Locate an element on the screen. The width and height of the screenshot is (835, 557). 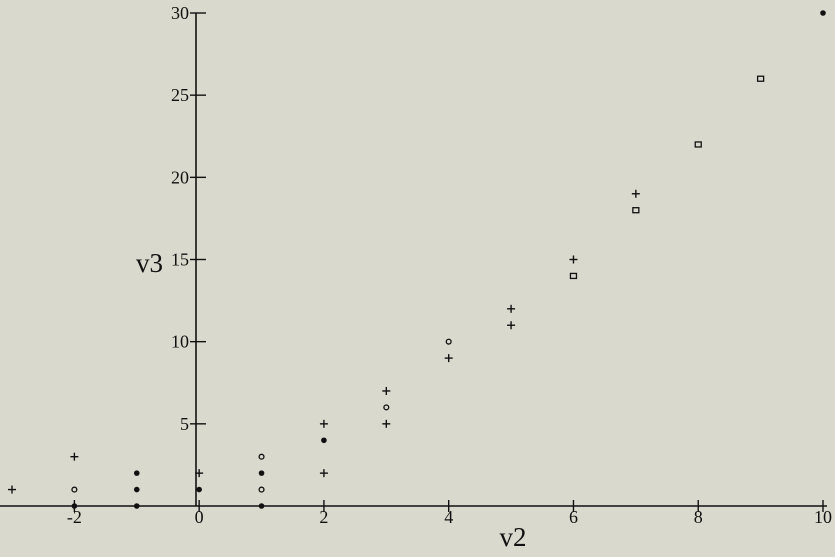
x-tick-label: 4 is located at coordinates (448, 517).